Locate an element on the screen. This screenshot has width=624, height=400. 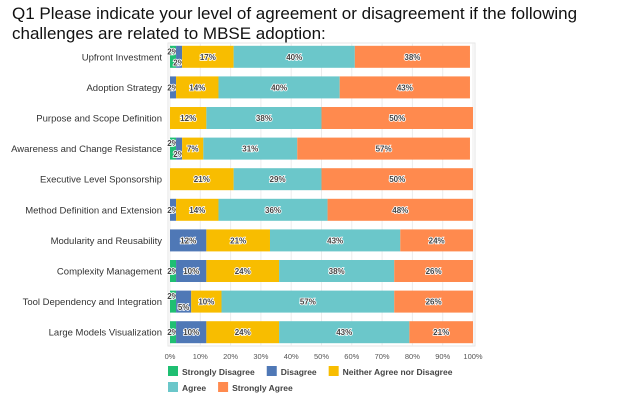
x-tick-label: 20% is located at coordinates (230, 356).